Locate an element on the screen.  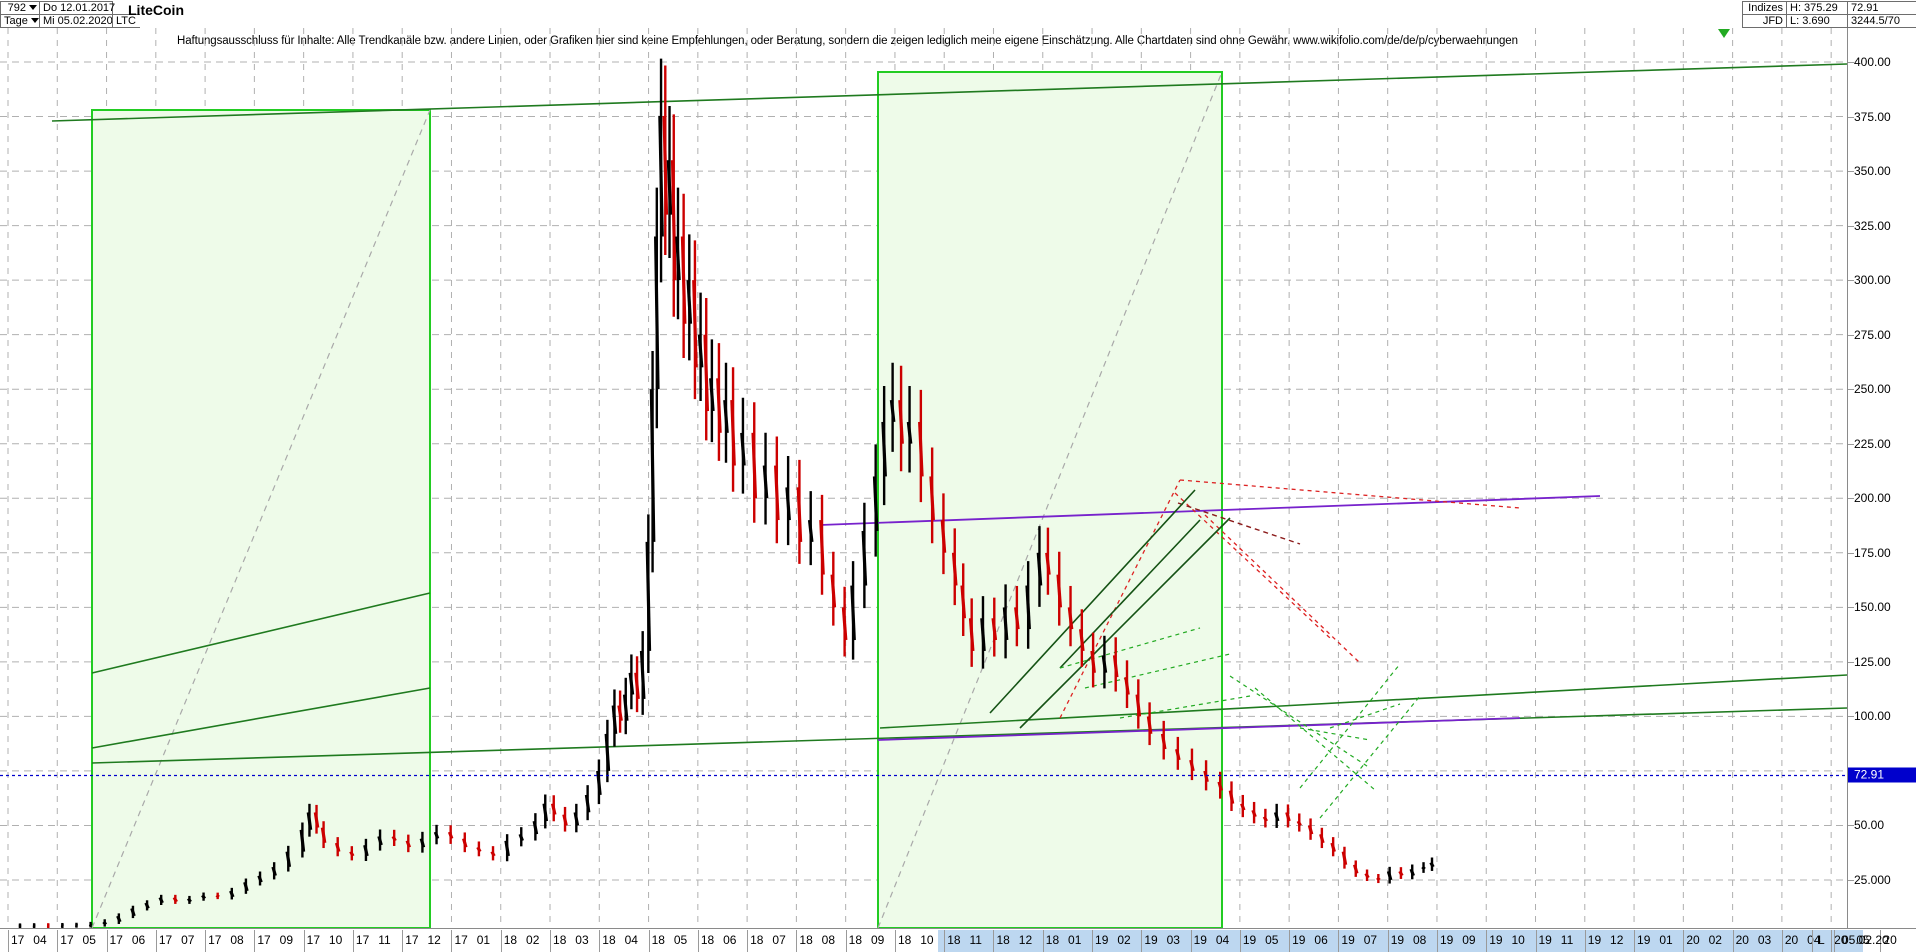
last-price-tag: 72.91 is located at coordinates (1882, 775).